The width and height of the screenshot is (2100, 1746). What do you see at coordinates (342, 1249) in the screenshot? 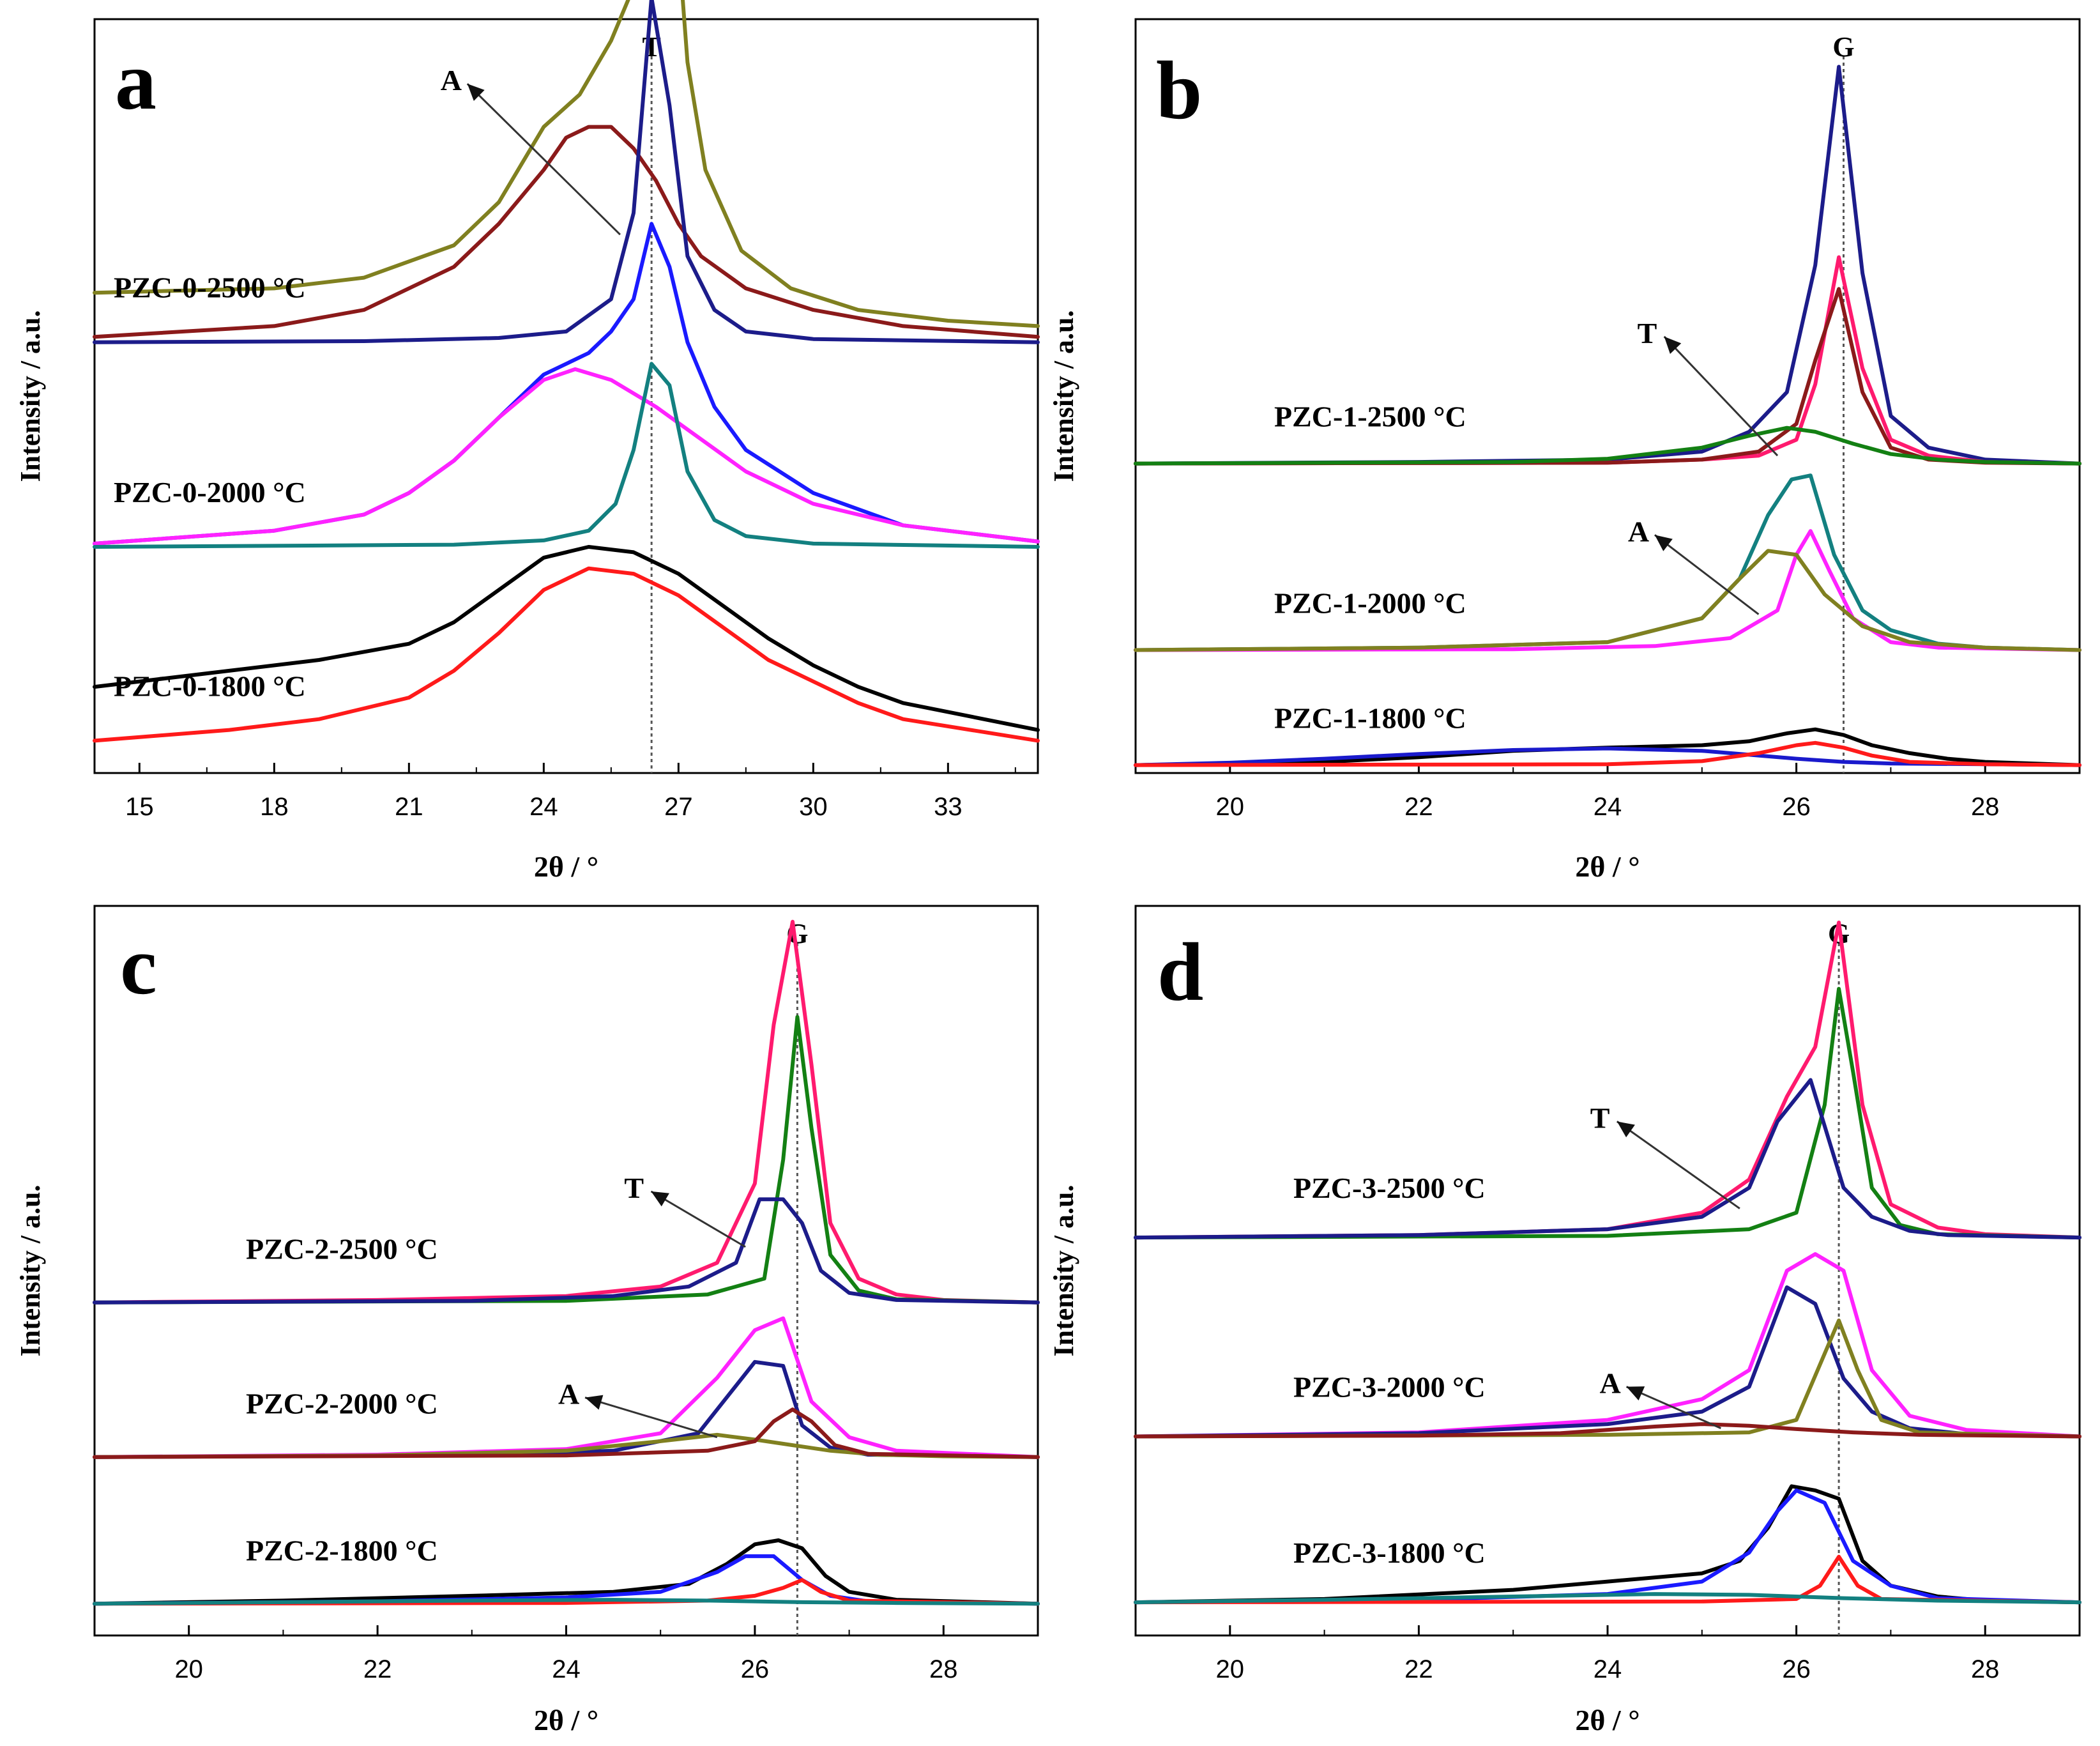
I see `group-label: PZC-2-2500 °C` at bounding box center [342, 1249].